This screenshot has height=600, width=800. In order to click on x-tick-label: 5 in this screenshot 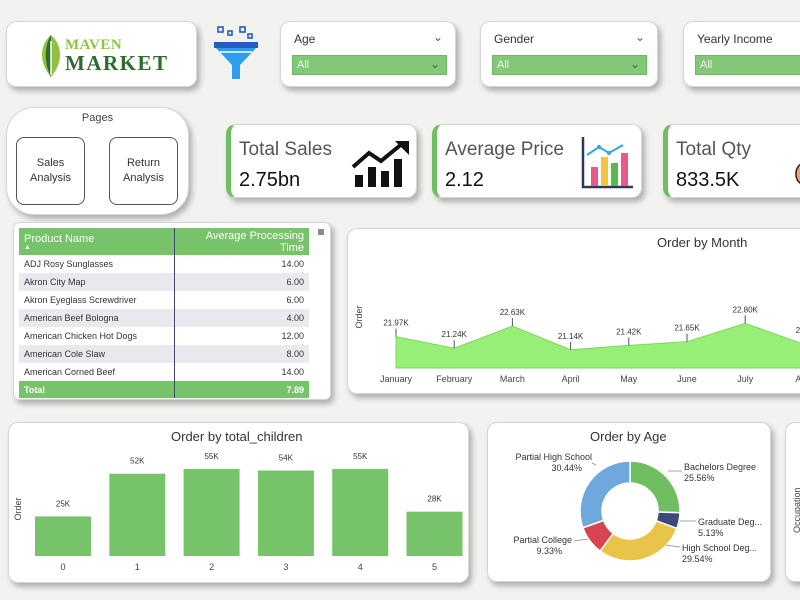, I will do `click(434, 567)`.